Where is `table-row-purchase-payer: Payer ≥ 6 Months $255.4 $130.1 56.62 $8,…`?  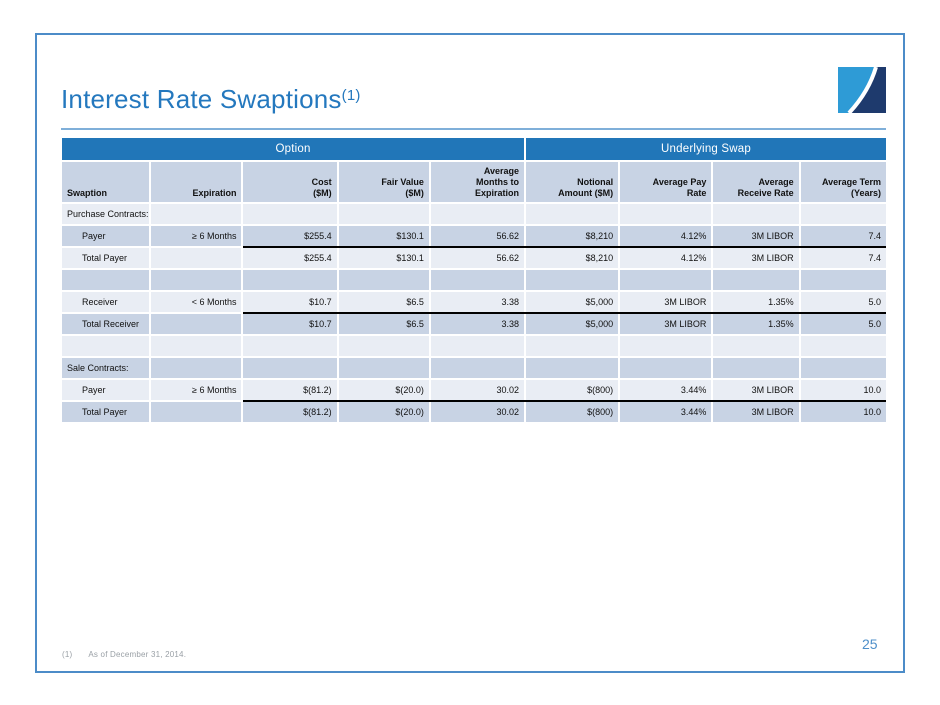 table-row-purchase-payer: Payer ≥ 6 Months $255.4 $130.1 56.62 $8,… is located at coordinates (474, 237).